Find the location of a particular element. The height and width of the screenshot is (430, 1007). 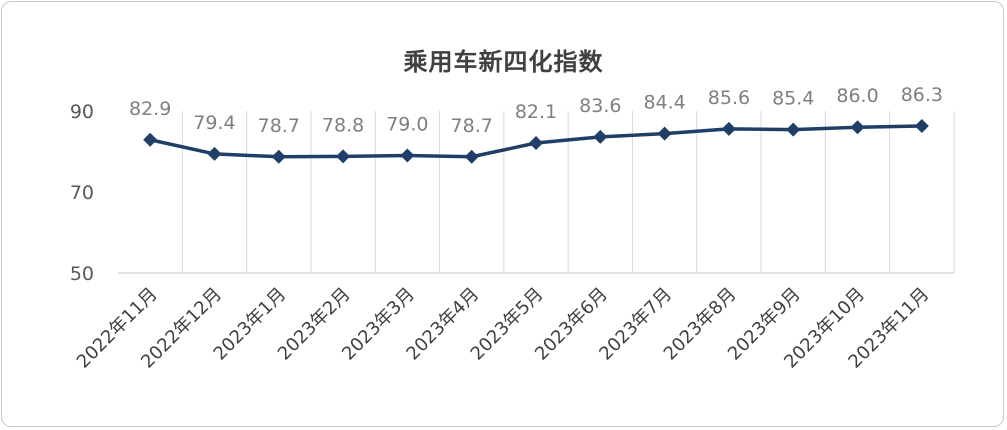

data-label: 85.6 is located at coordinates (729, 98).